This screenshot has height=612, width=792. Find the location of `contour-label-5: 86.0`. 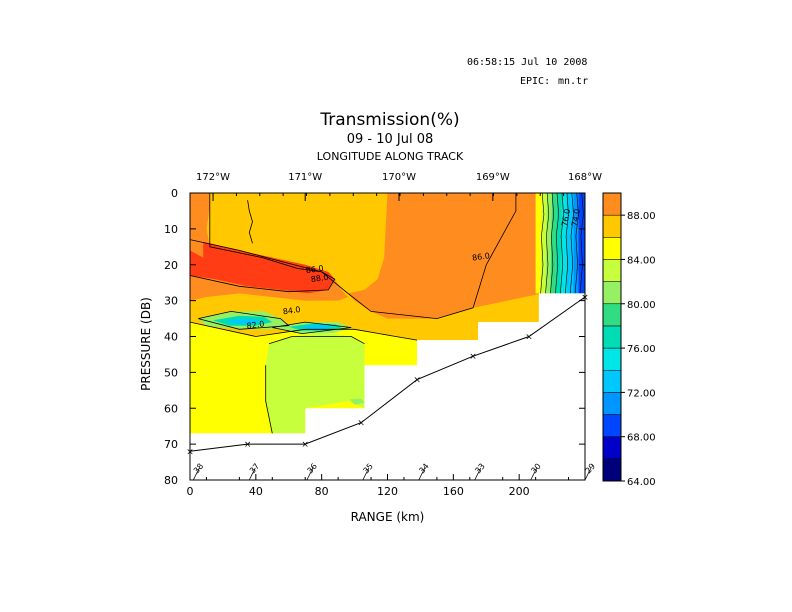

contour-label-5: 86.0 is located at coordinates (481, 256).